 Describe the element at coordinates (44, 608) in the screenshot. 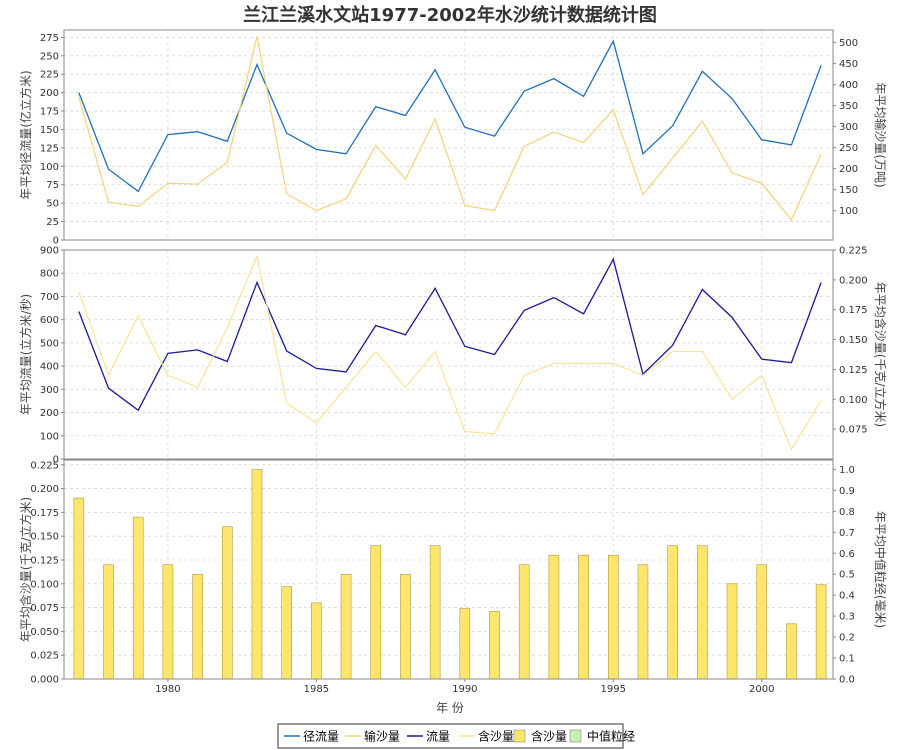

I see `left-tick-label: 0.075` at that location.